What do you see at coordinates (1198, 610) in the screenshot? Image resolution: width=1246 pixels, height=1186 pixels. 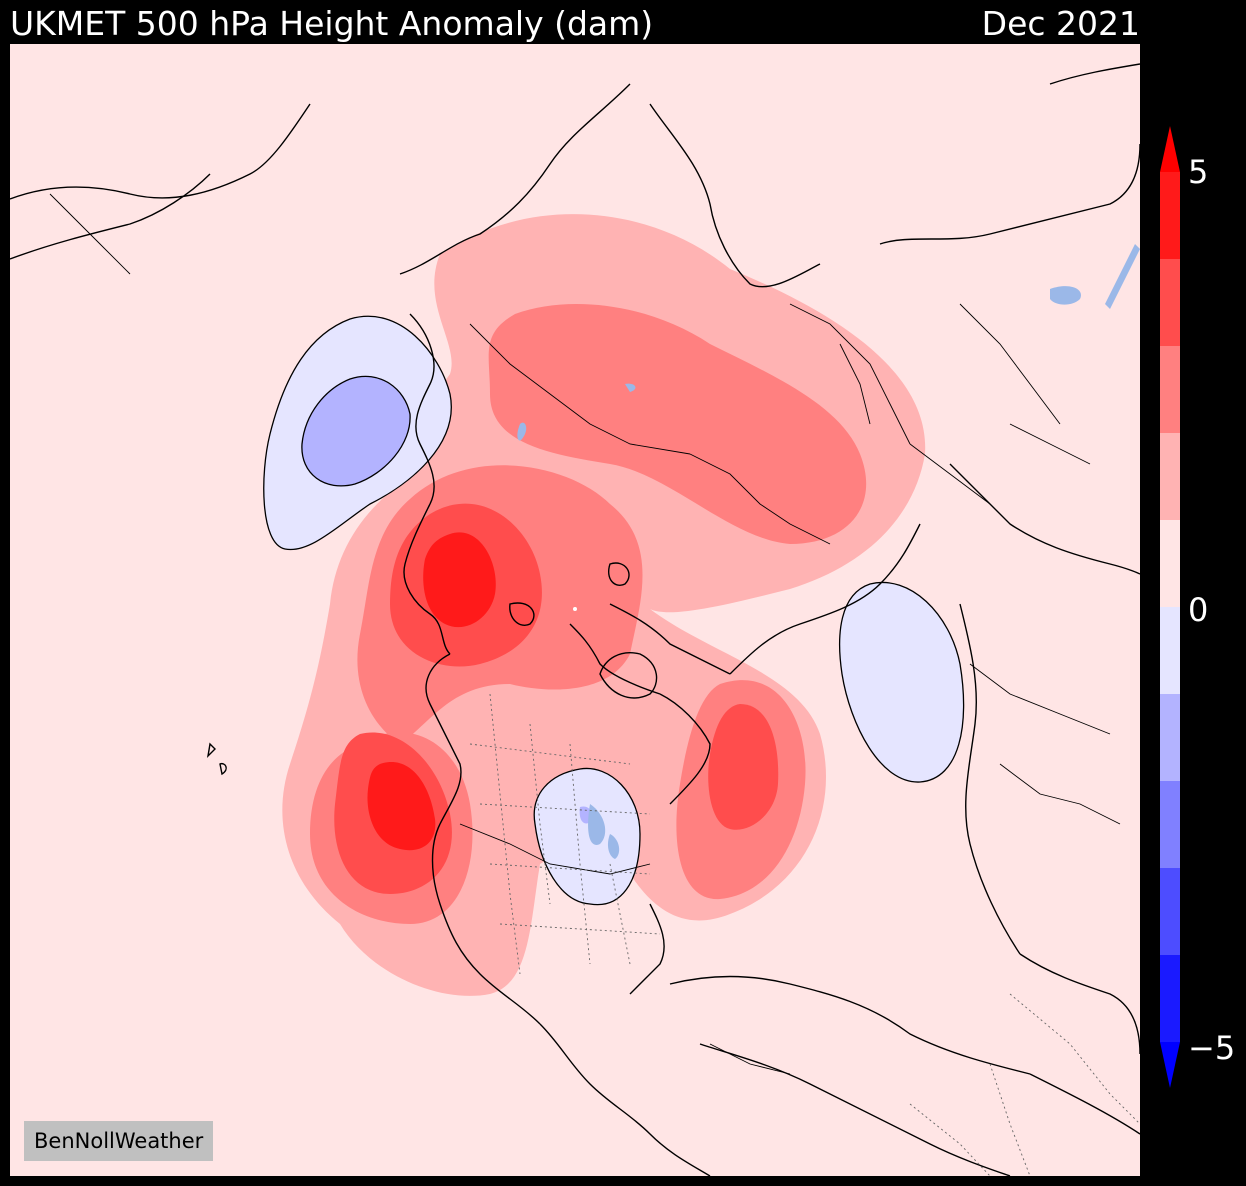 I see `colorbar-label-zero: 0` at bounding box center [1198, 610].